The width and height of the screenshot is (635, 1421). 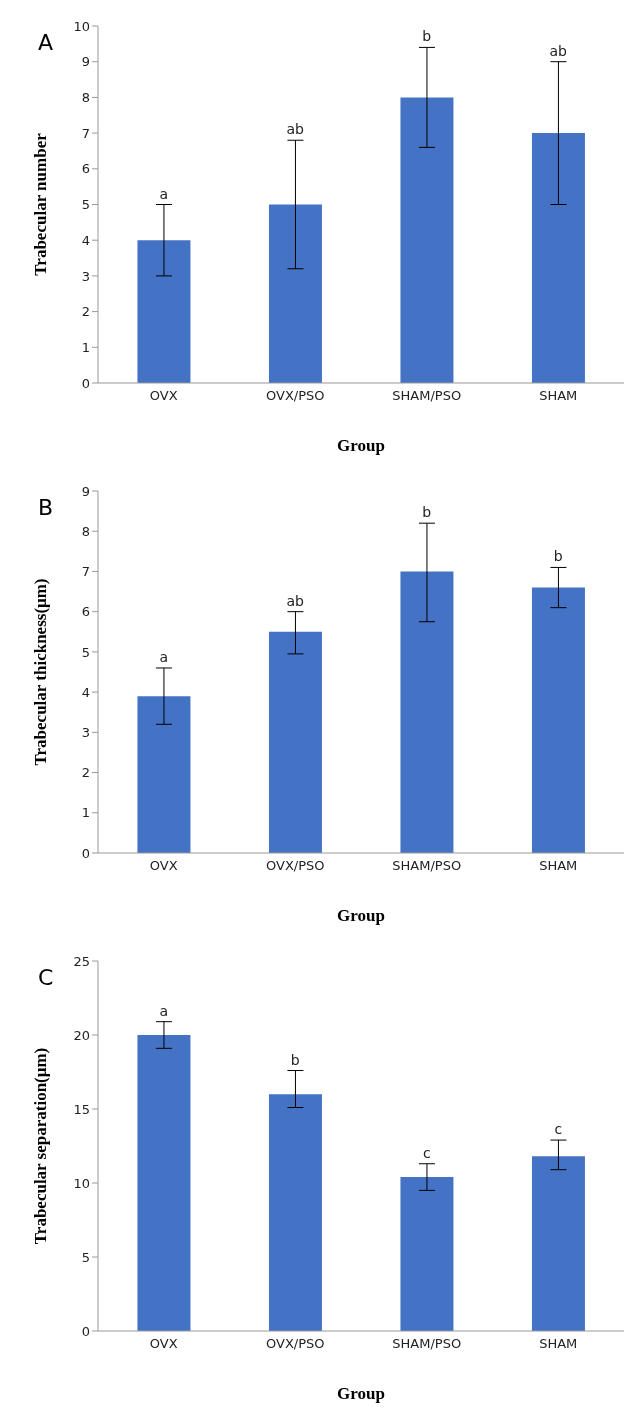 What do you see at coordinates (41, 1146) in the screenshot?
I see `y-axis-title: Trabecular separation(μm)` at bounding box center [41, 1146].